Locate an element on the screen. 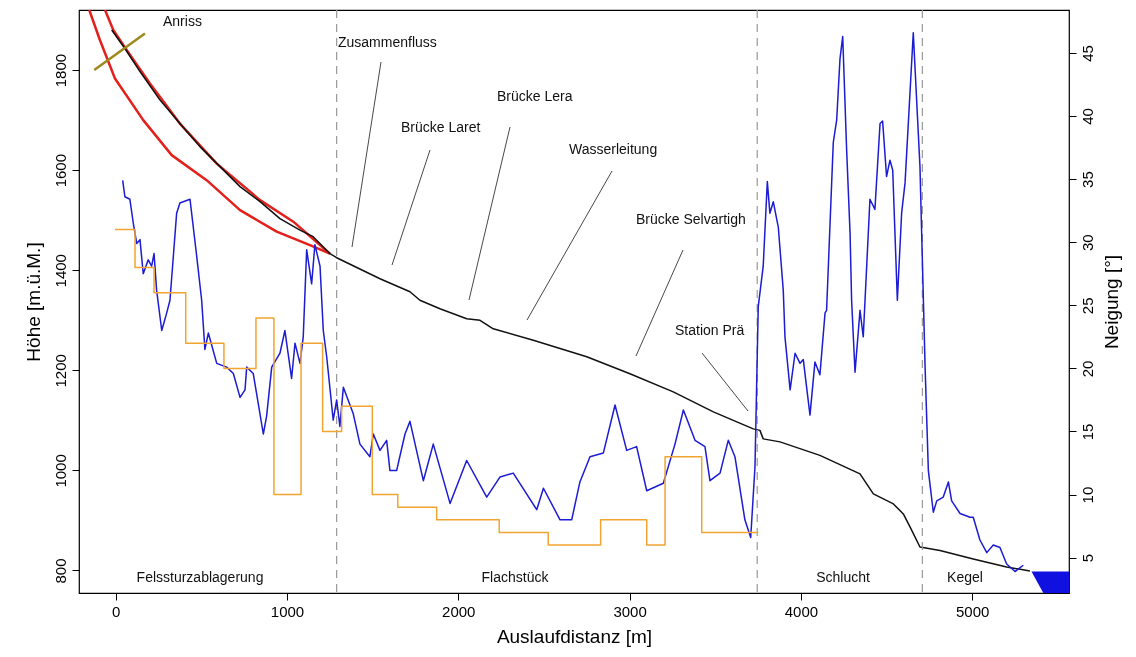 This screenshot has height=657, width=1136. annotation: Felssturzablagerung is located at coordinates (200, 577).